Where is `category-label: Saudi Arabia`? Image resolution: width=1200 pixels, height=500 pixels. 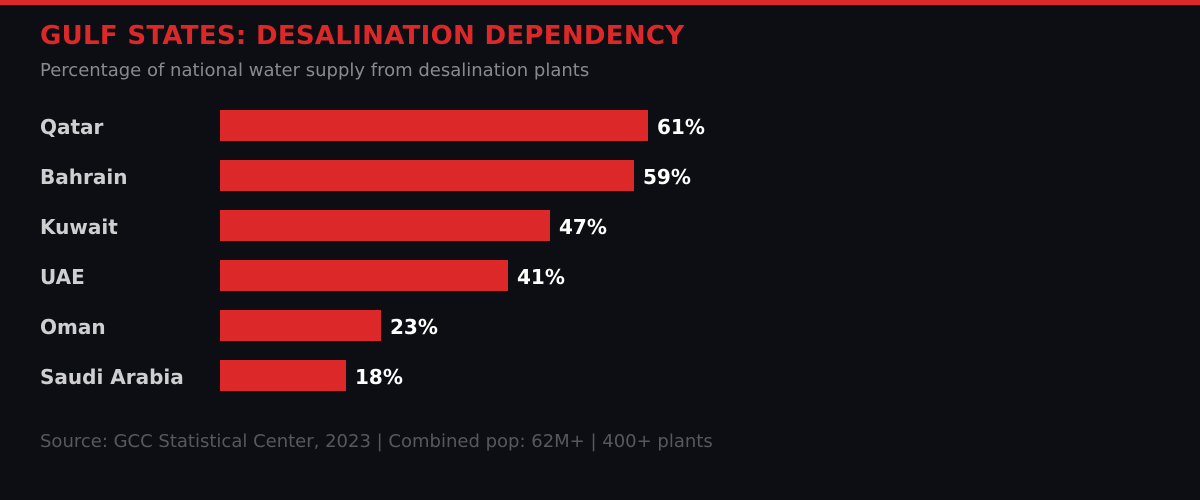
category-label: Saudi Arabia is located at coordinates (112, 377).